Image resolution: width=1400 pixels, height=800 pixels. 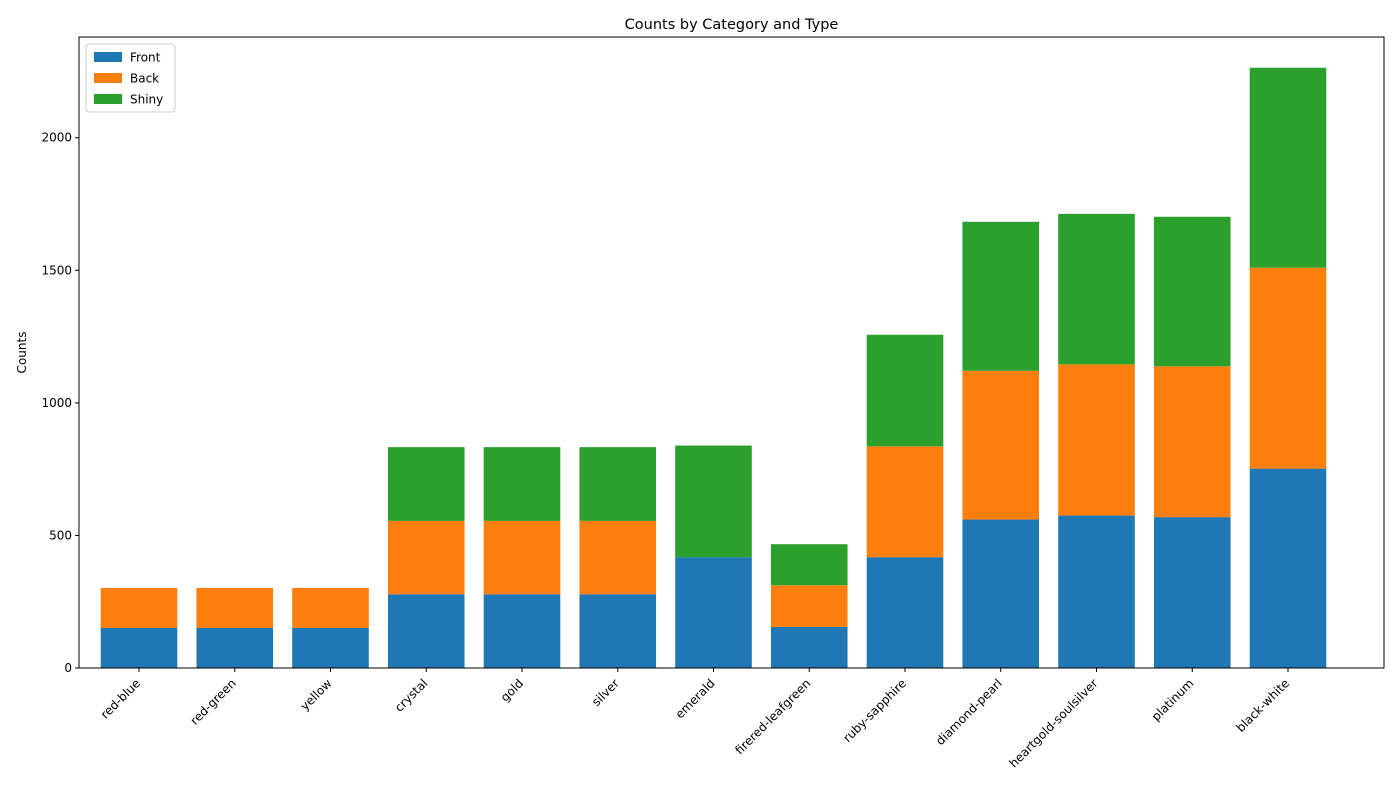 What do you see at coordinates (522, 631) in the screenshot?
I see `bar-front-gold` at bounding box center [522, 631].